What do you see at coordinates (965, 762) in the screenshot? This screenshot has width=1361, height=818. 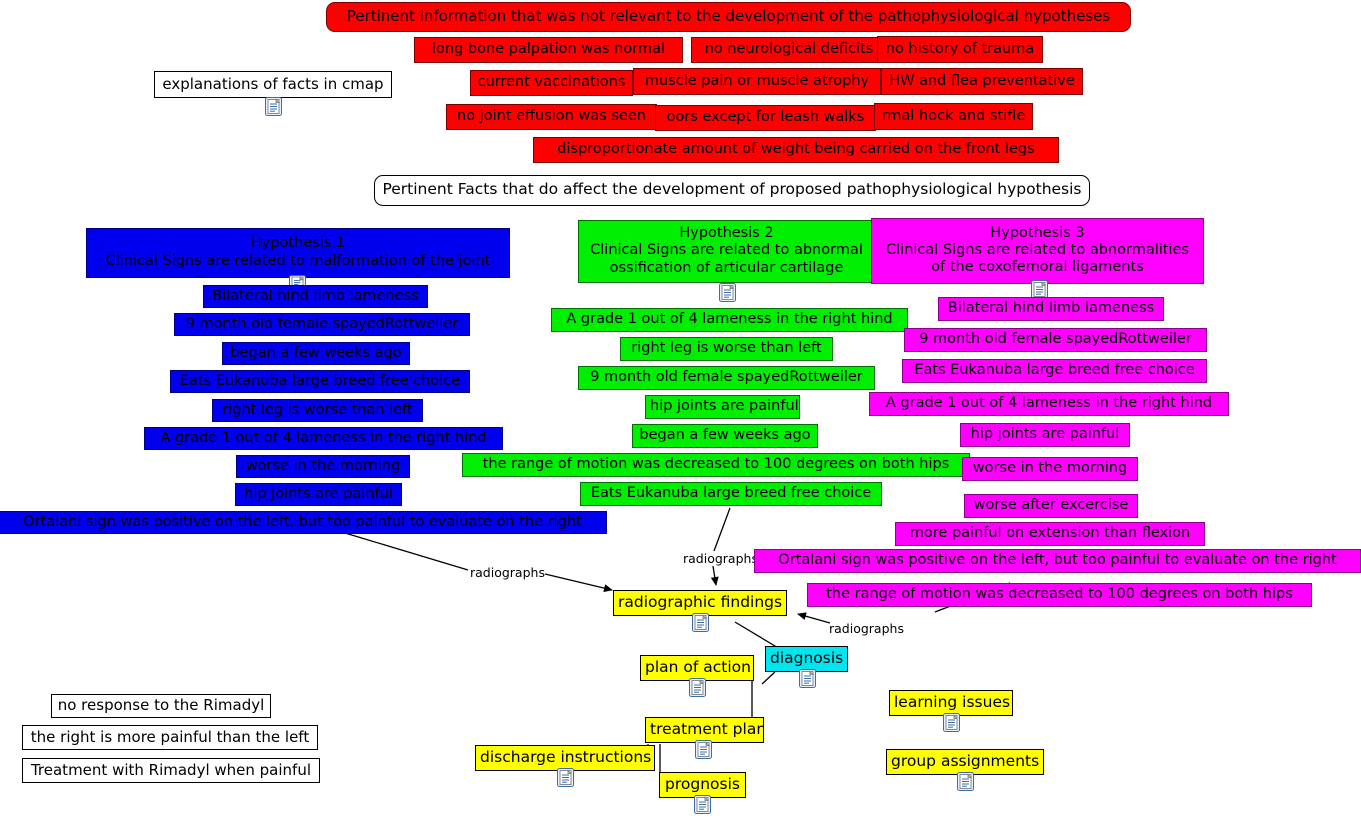 I see `group-assignments-node: group assignments` at bounding box center [965, 762].